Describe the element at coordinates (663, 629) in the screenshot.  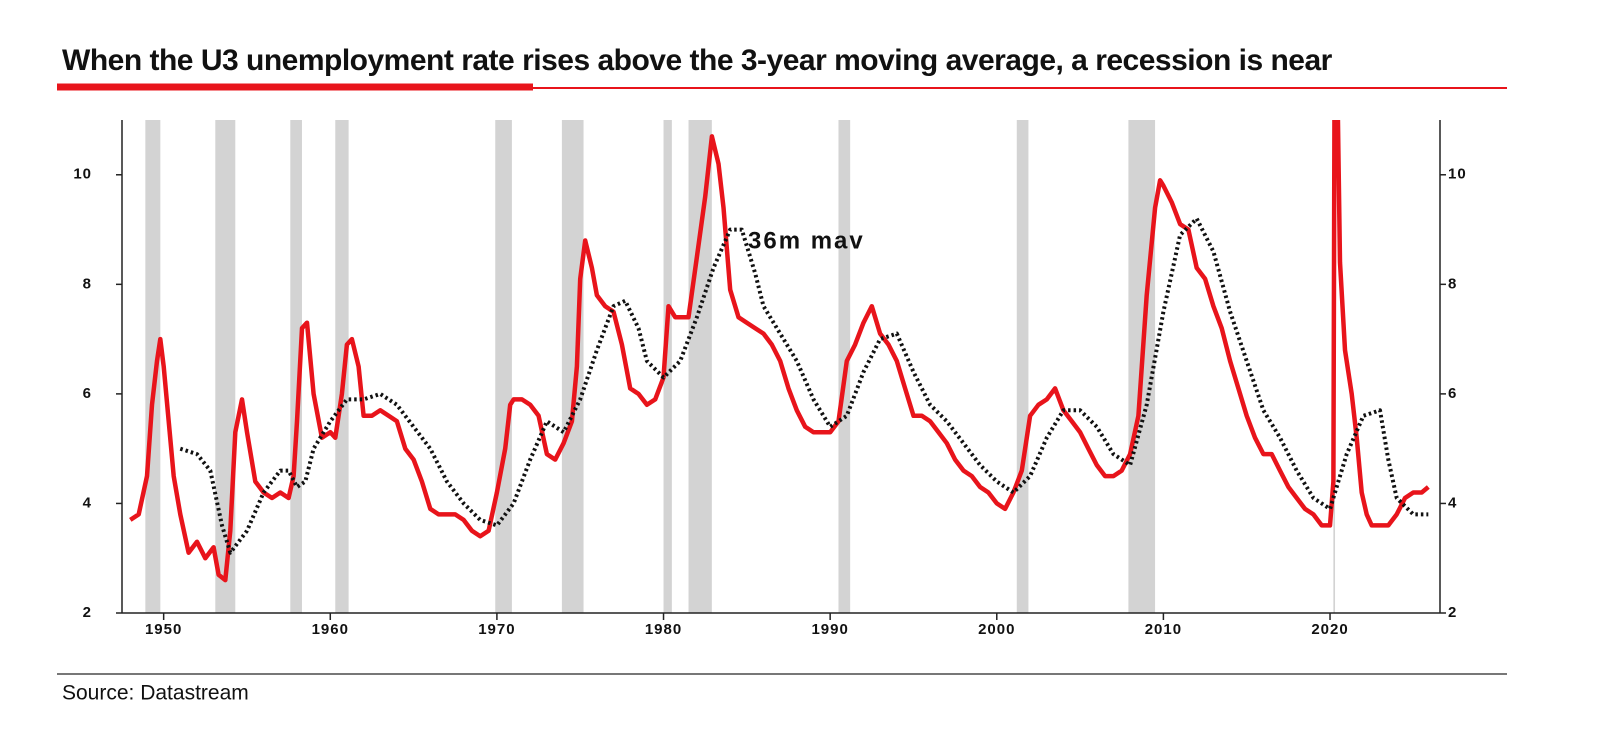
I see `x-tick-label: 1980` at that location.